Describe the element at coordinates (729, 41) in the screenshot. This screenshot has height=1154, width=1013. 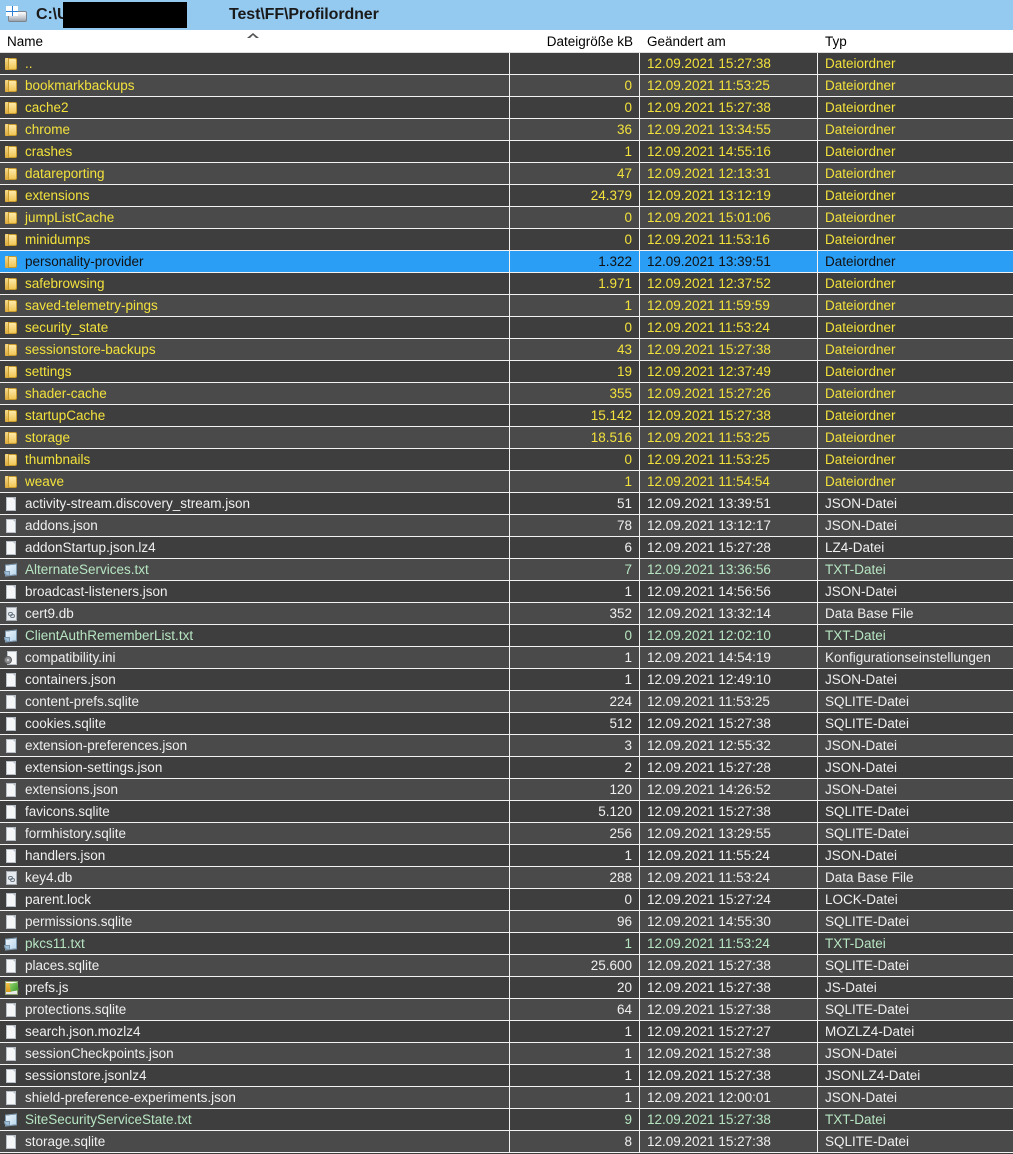
I see `column-header-date: Geändert am` at that location.